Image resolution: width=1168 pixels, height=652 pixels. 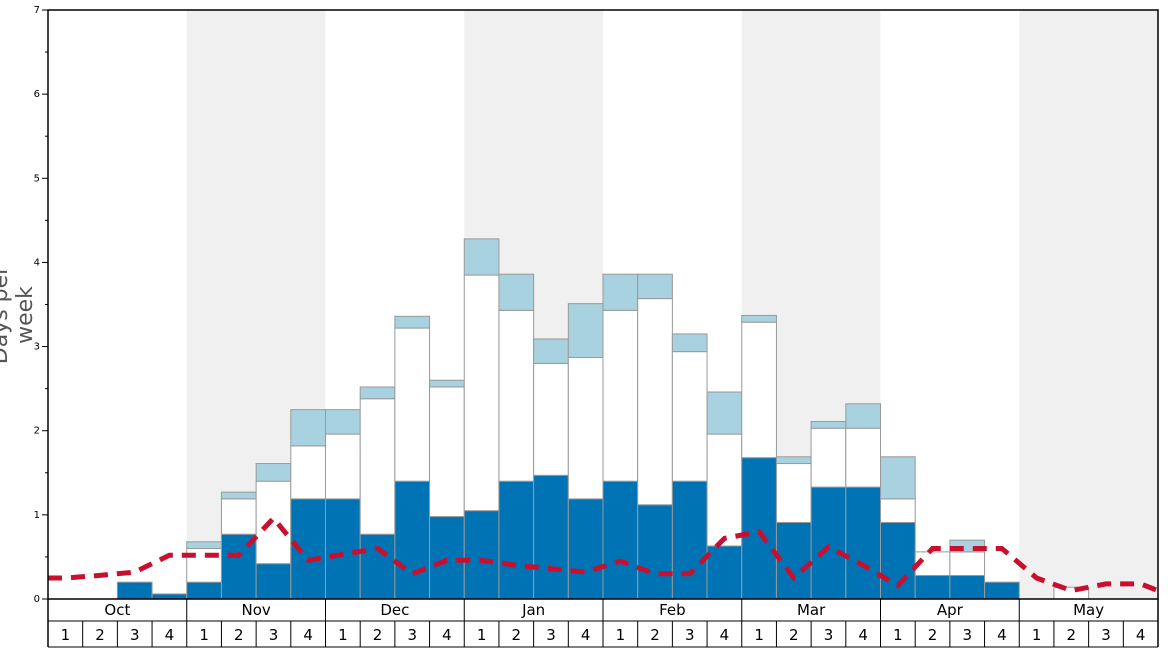 I want to click on y-tick-label: 0, so click(x=37, y=599).